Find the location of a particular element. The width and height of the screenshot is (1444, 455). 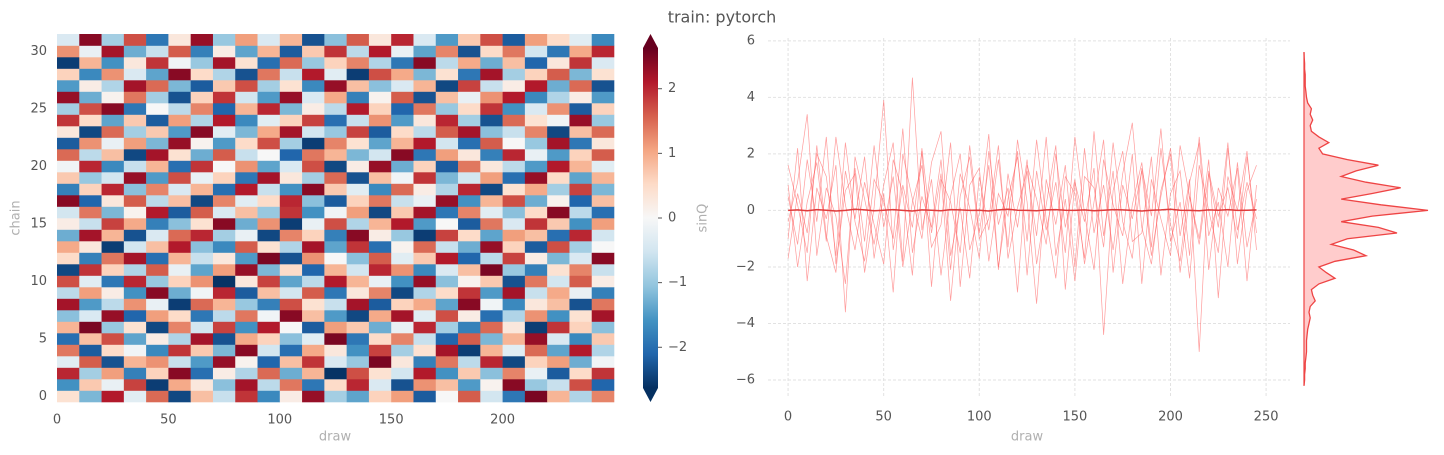

y-tick-label: 30 is located at coordinates (38, 51).